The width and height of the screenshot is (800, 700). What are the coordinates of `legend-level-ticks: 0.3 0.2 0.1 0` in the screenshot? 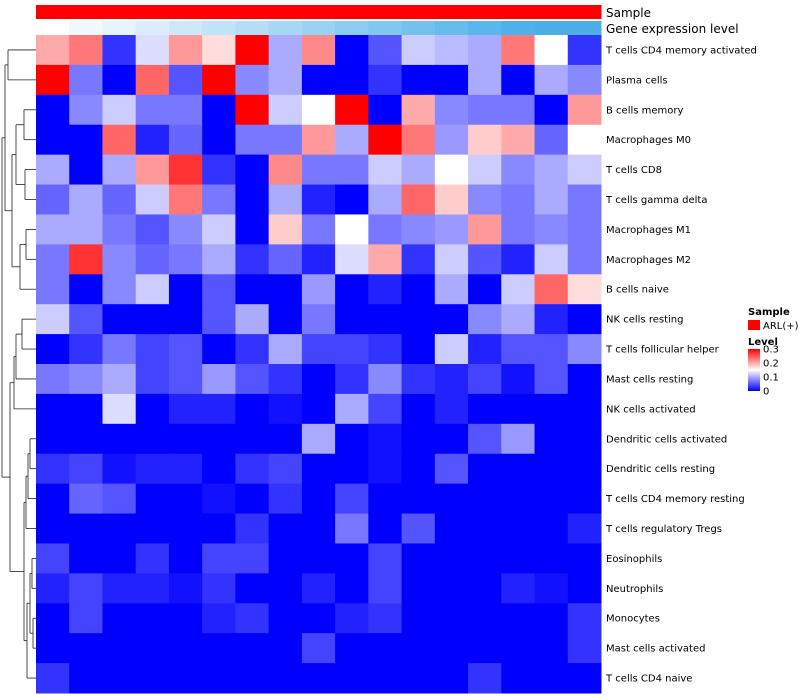 It's located at (771, 371).